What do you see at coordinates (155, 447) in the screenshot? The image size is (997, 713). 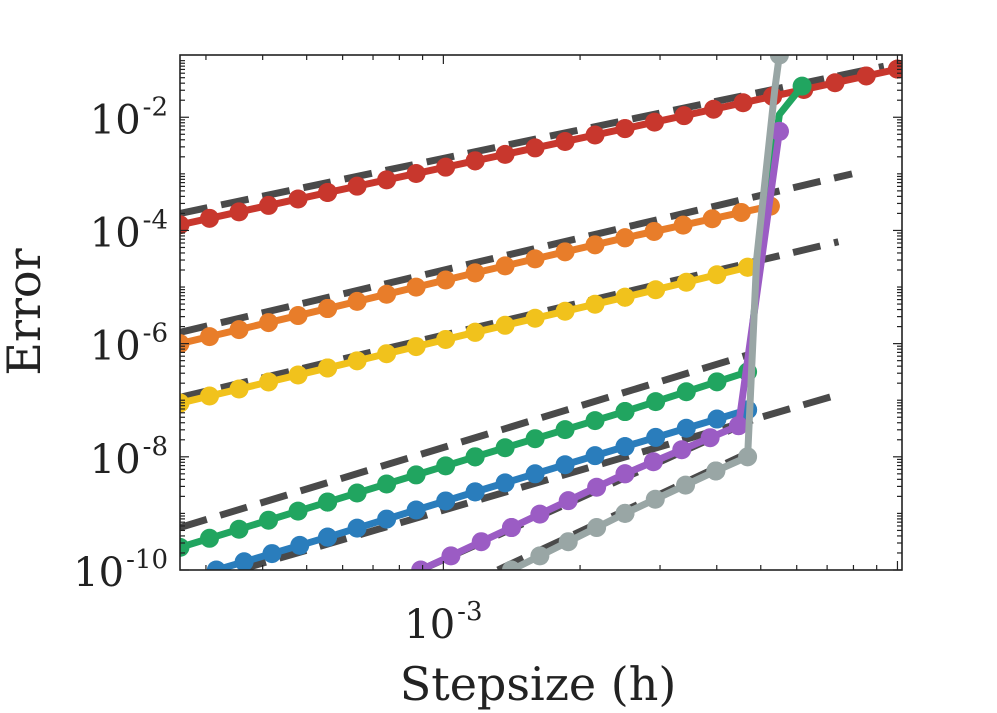 I see `y-tick-label-exponent: -8` at bounding box center [155, 447].